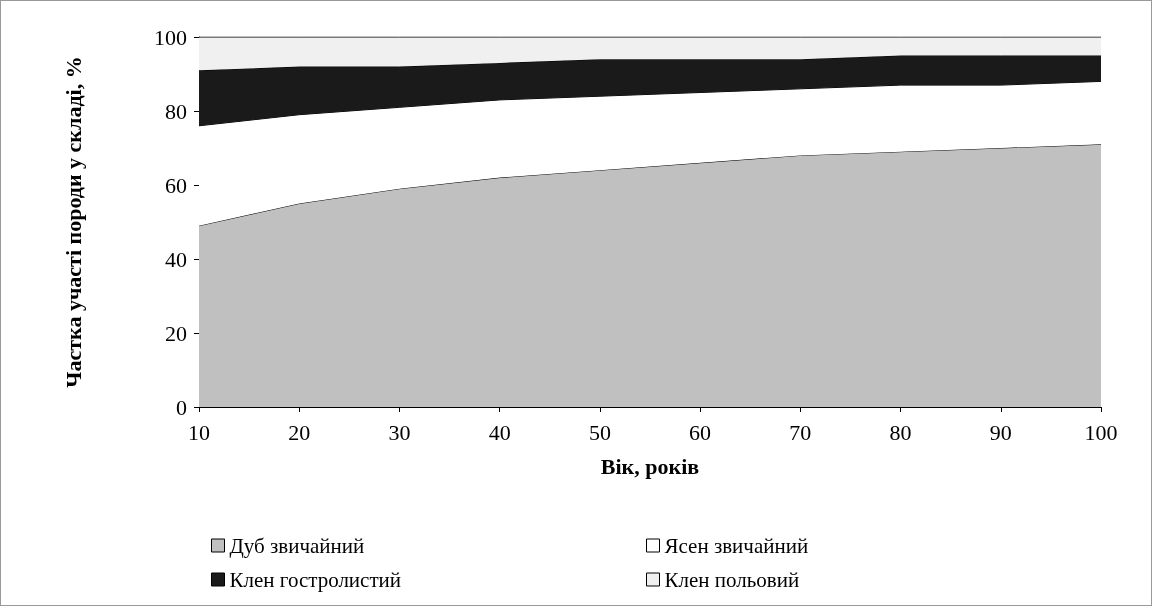 The height and width of the screenshot is (608, 1154). What do you see at coordinates (800, 432) in the screenshot?
I see `x-tick-label: 70` at bounding box center [800, 432].